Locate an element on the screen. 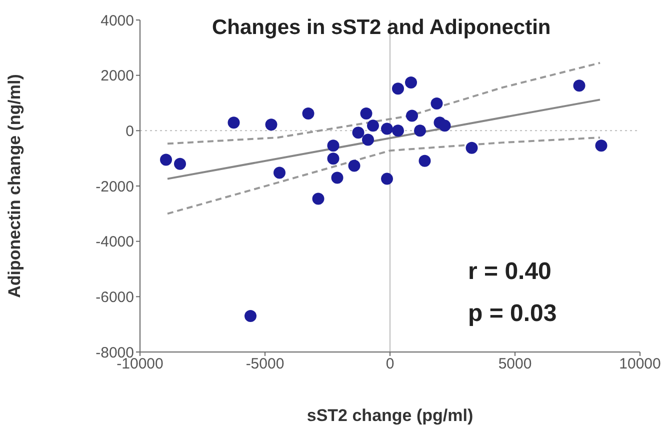 The width and height of the screenshot is (672, 429). y-tick-label: -4000 is located at coordinates (115, 242).